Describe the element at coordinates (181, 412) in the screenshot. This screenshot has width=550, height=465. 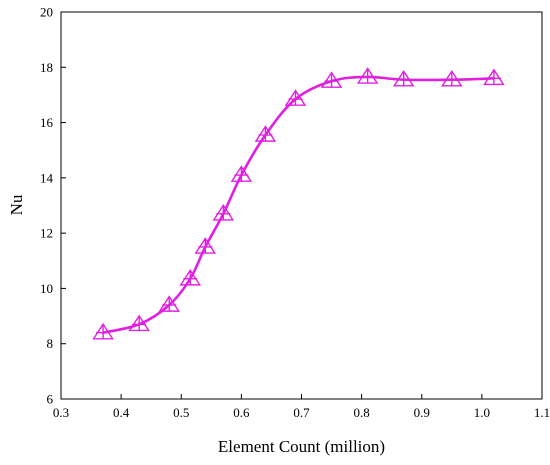
I see `x-tick-label: 0.5` at that location.